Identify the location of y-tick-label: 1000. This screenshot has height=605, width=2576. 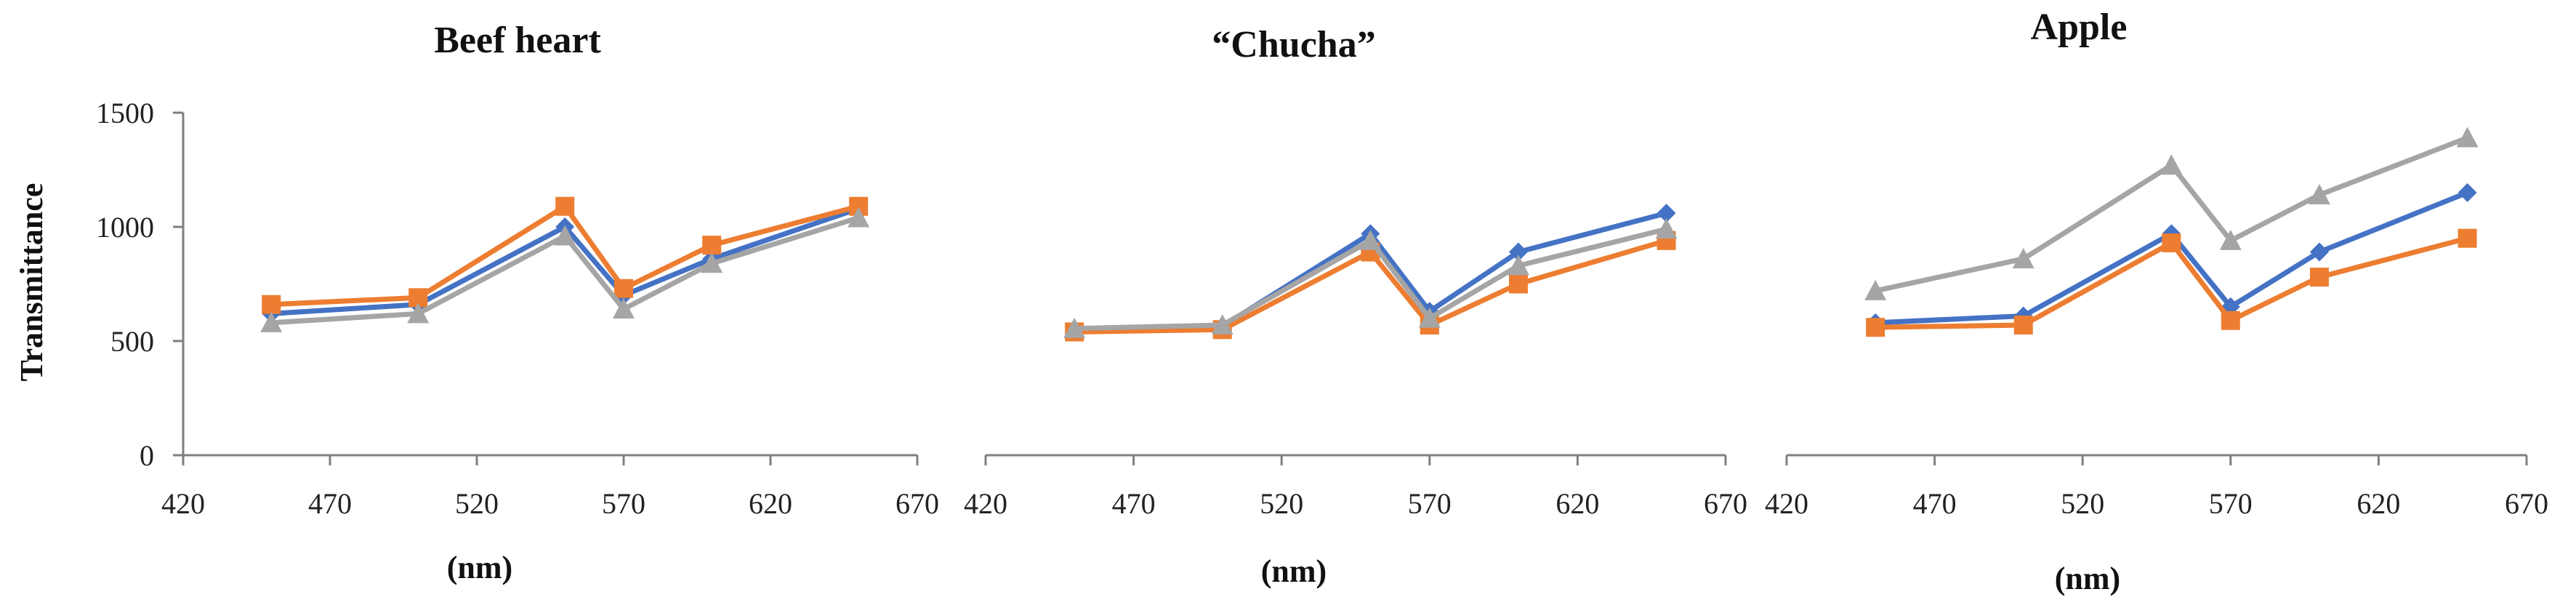
(125, 227).